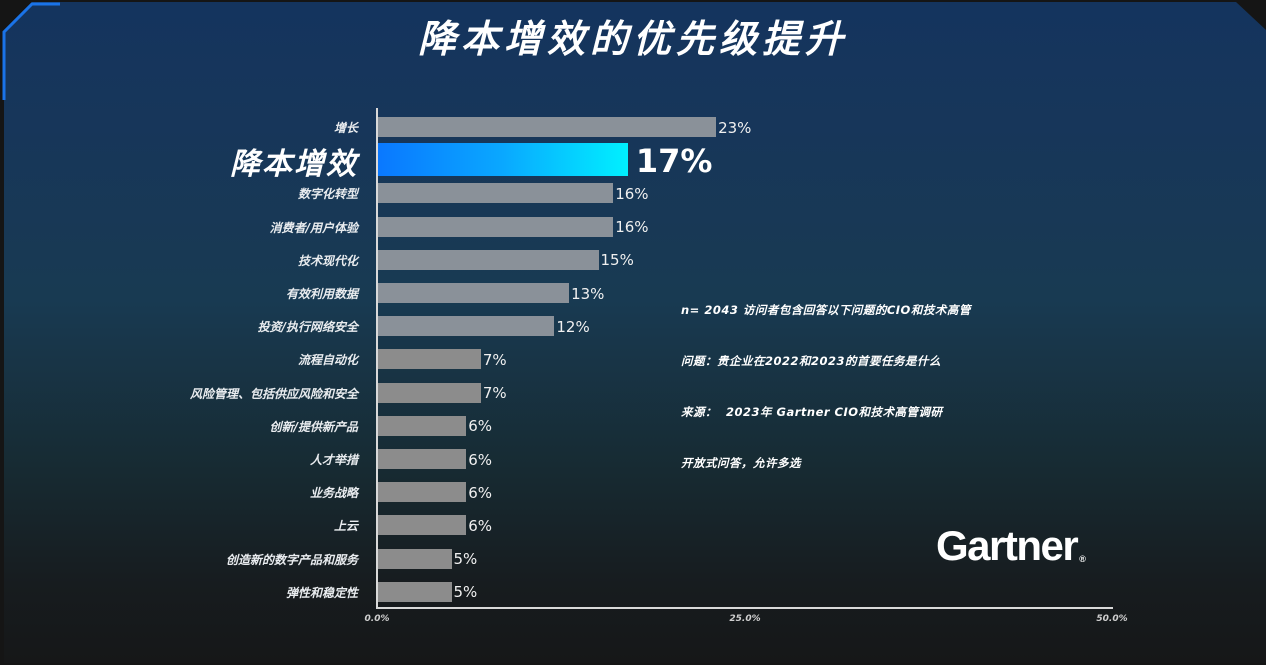 This screenshot has width=1266, height=665. What do you see at coordinates (345, 526) in the screenshot?
I see `category-label: 上云` at bounding box center [345, 526].